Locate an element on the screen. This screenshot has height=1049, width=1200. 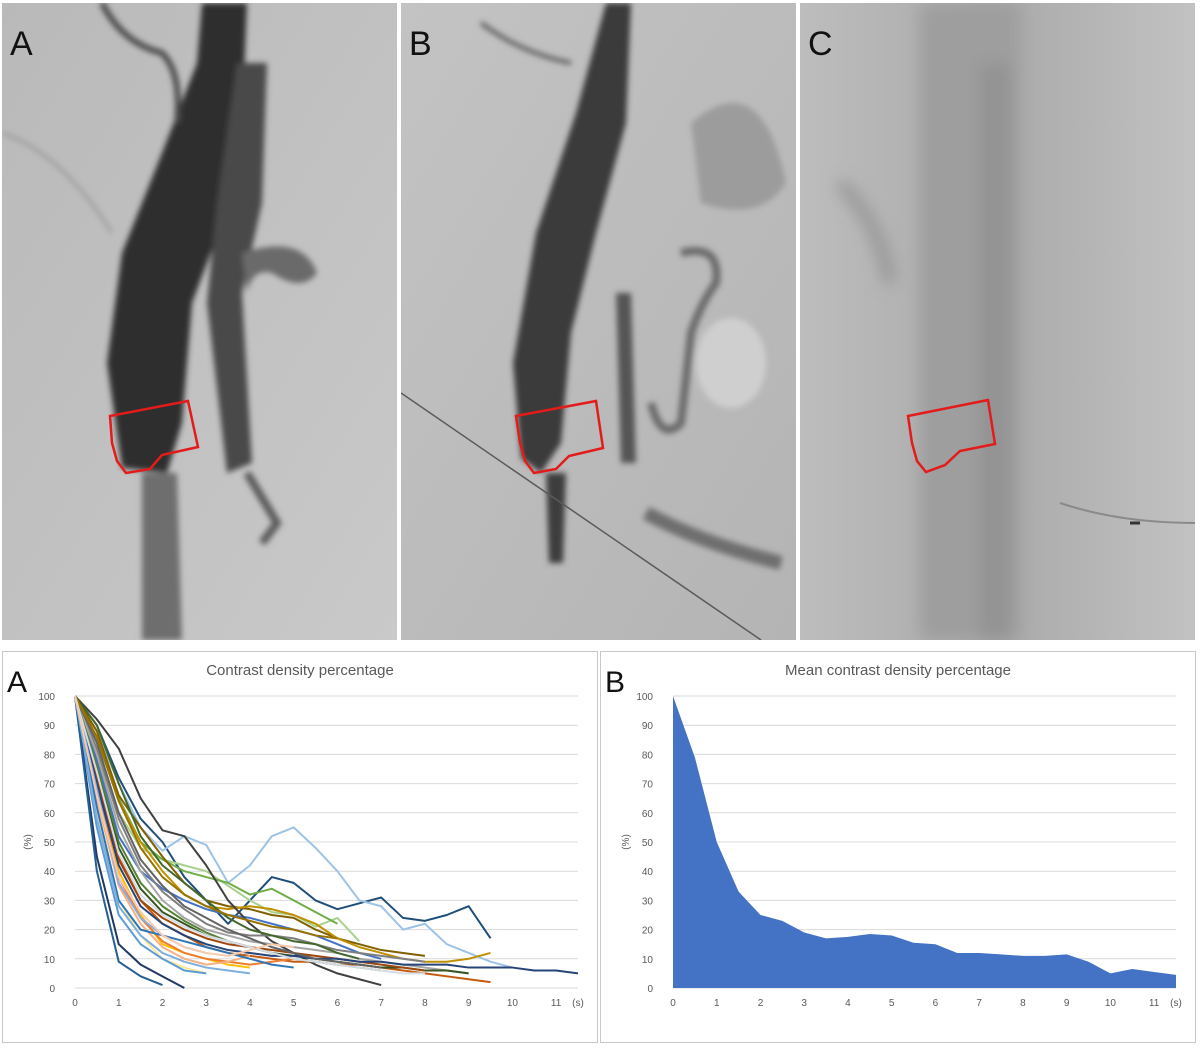
area-series is located at coordinates (924, 842).